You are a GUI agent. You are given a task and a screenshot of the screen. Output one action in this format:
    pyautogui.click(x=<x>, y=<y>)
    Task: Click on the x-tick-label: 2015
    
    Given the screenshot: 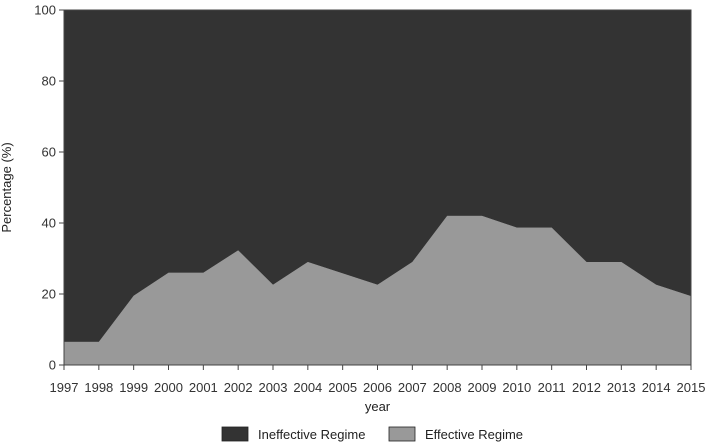 What is the action you would take?
    pyautogui.click(x=691, y=387)
    